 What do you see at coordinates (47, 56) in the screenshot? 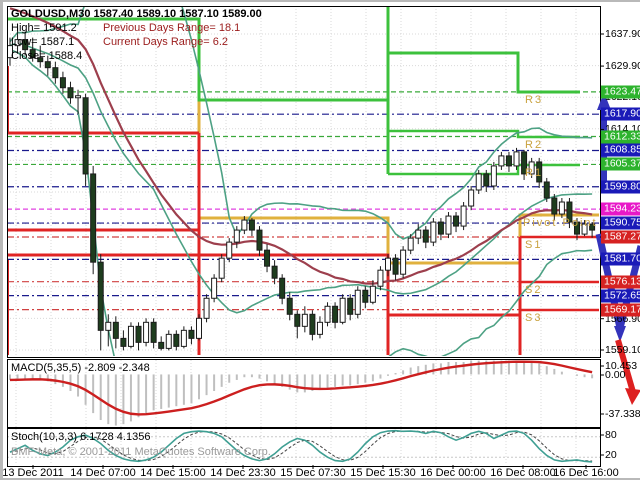
I see `day-close-label: Close= 1588.4` at bounding box center [47, 56].